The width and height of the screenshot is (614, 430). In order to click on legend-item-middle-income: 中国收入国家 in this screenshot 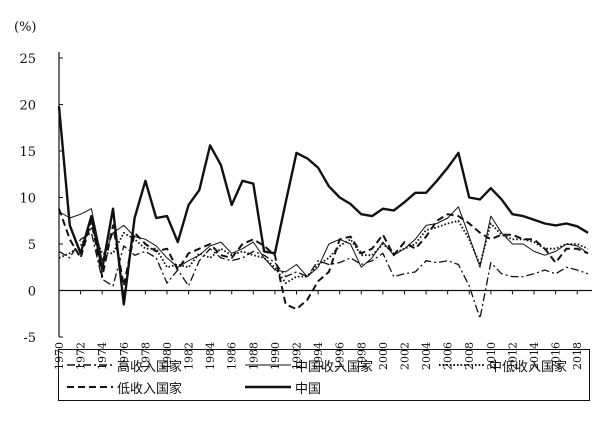, I will do `click(309, 365)`.